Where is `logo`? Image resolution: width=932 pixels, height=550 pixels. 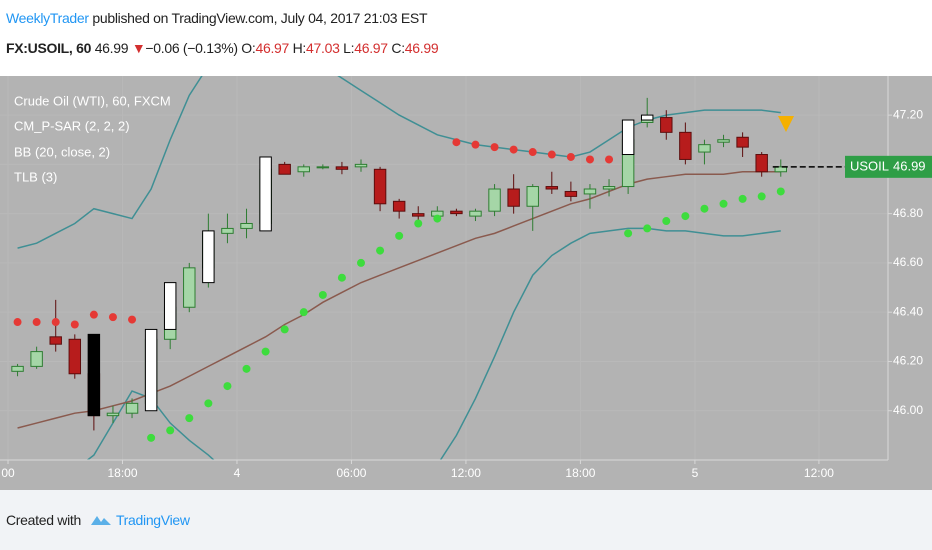
logo is located at coordinates (100, 520).